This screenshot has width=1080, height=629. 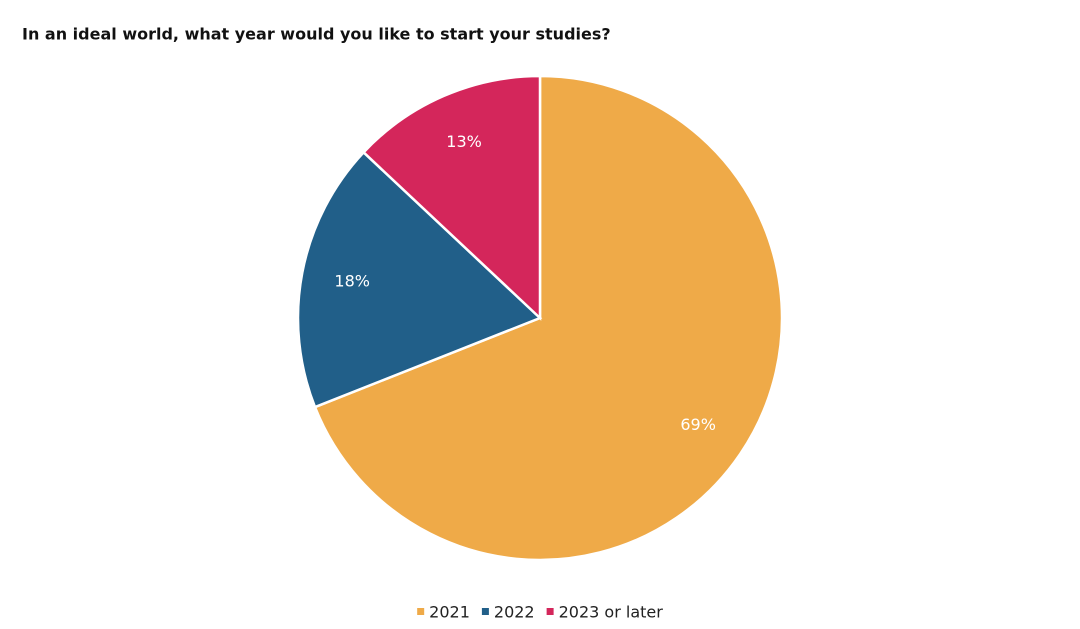 I want to click on data-label: 13%, so click(x=464, y=141).